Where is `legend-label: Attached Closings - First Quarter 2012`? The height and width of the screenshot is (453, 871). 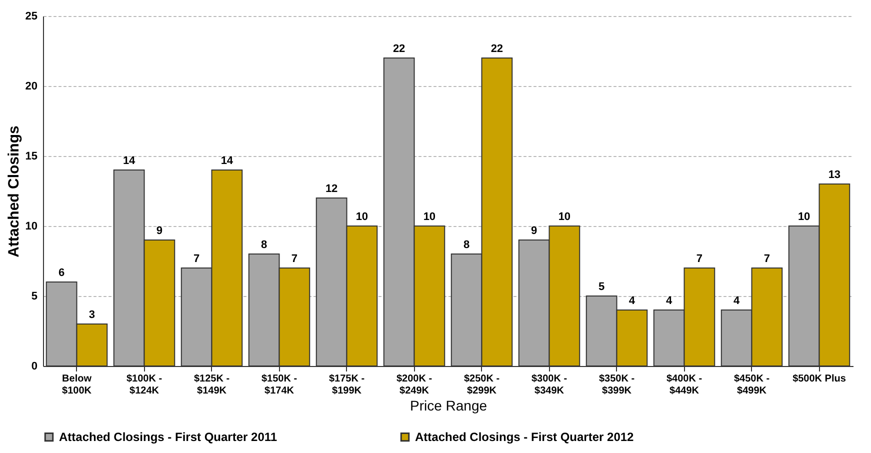
legend-label: Attached Closings - First Quarter 2012 is located at coordinates (524, 437).